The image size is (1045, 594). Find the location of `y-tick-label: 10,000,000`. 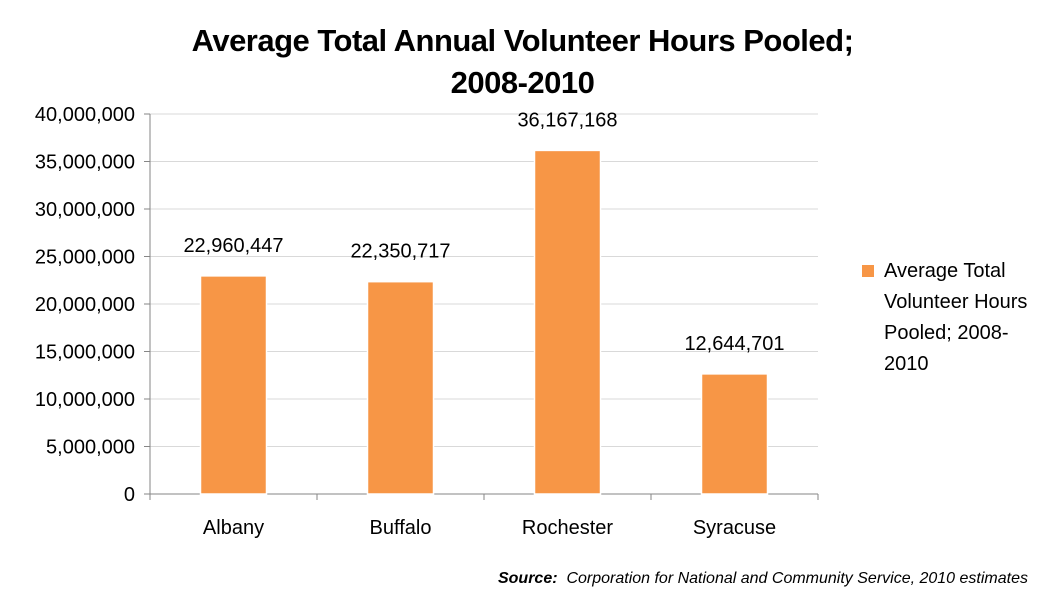

y-tick-label: 10,000,000 is located at coordinates (85, 400).